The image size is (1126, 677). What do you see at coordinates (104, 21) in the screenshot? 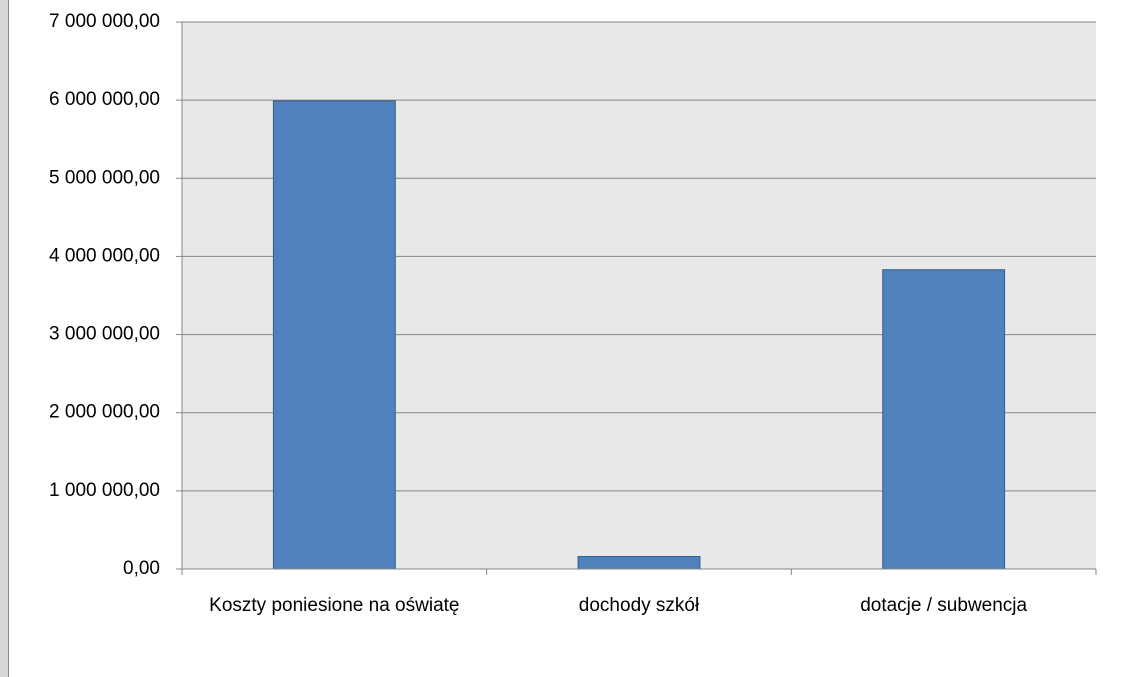
I see `y-tick-label: 7 000 000,00` at bounding box center [104, 21].